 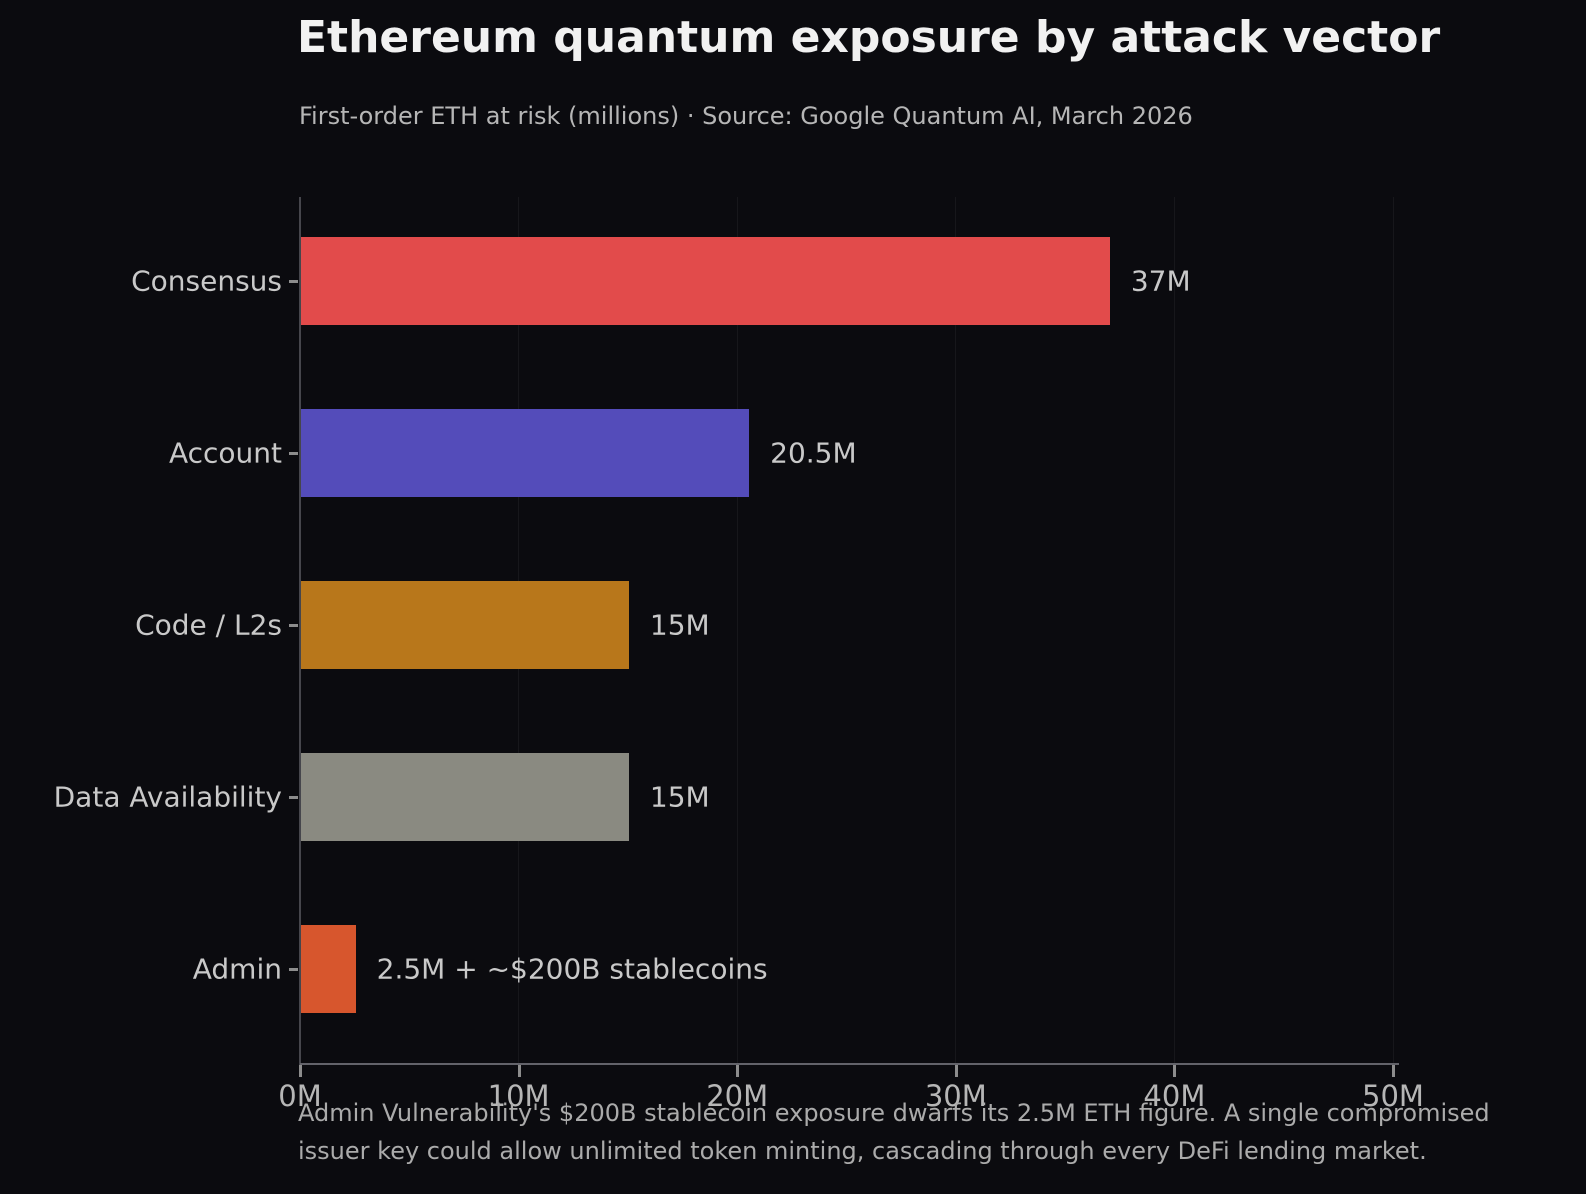 What do you see at coordinates (237, 969) in the screenshot?
I see `category-label-4: Admin` at bounding box center [237, 969].